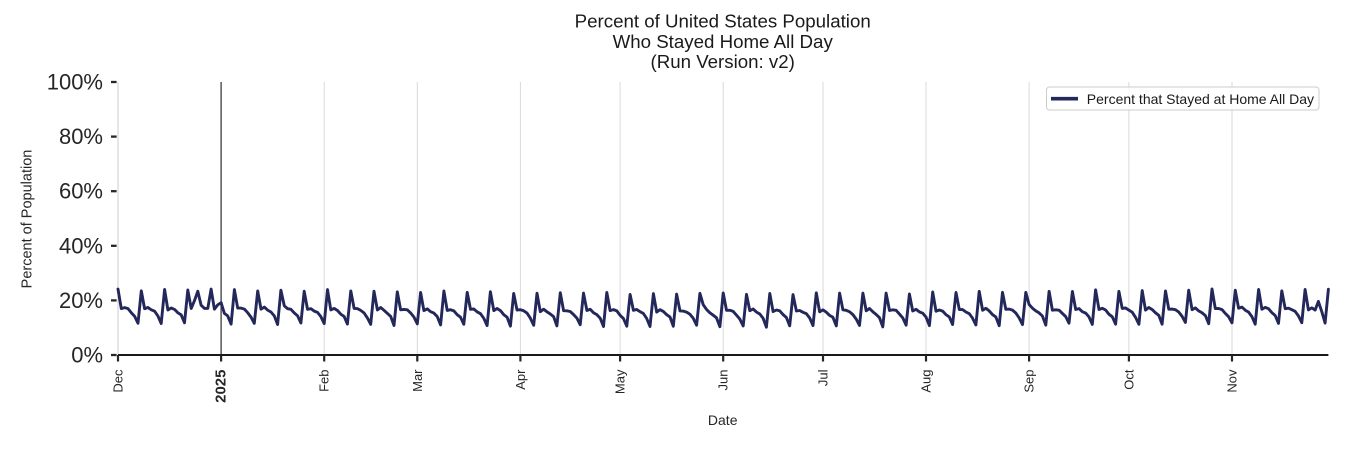 The width and height of the screenshot is (1350, 450). What do you see at coordinates (28, 219) in the screenshot?
I see `svg-text: Percent of Population` at bounding box center [28, 219].